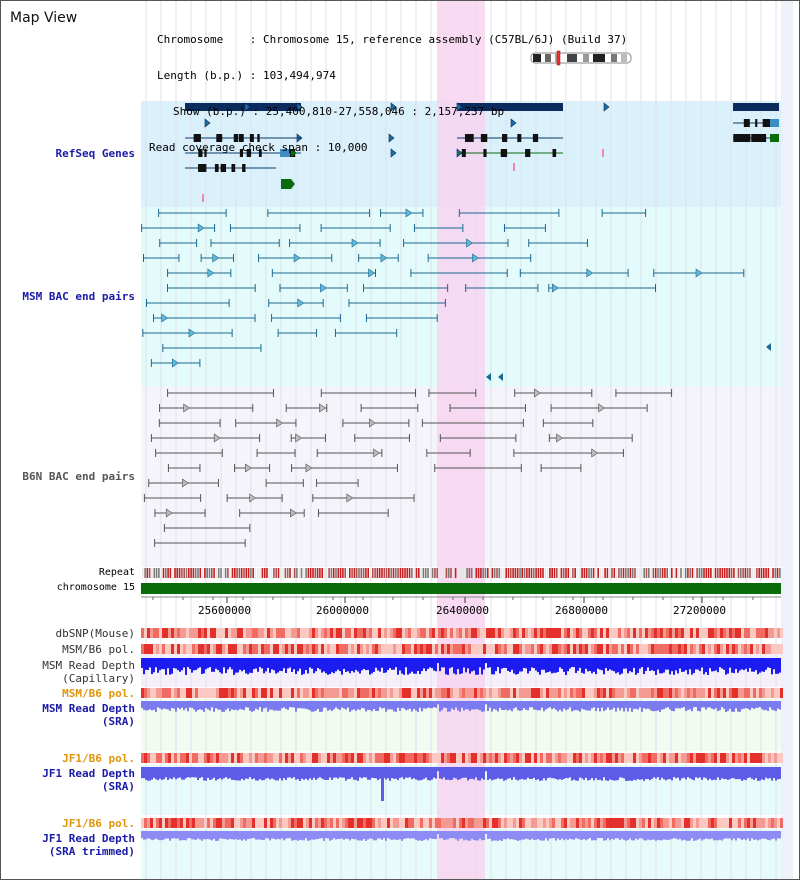  Describe the element at coordinates (98, 693) in the screenshot. I see `msm-b6-pol-sra-label: MSM/B6 pol.` at that location.